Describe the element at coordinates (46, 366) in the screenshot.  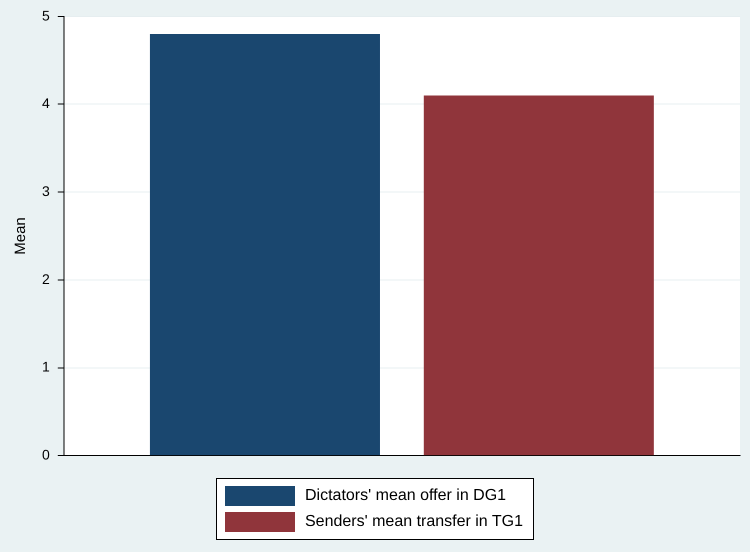
I see `y-tick-label: 1` at that location.